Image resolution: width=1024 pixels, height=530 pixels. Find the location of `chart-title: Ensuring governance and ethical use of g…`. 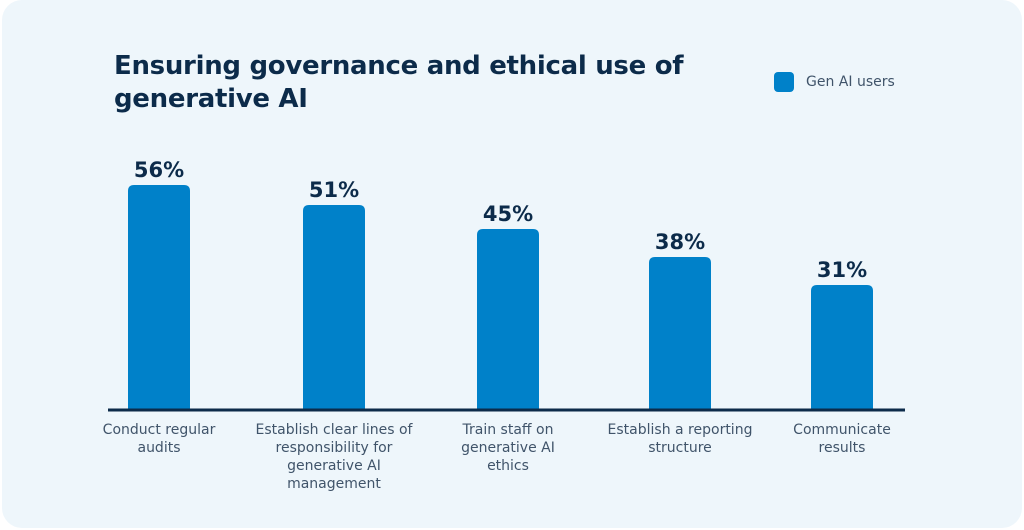

chart-title: Ensuring governance and ethical use of g… is located at coordinates (399, 82).